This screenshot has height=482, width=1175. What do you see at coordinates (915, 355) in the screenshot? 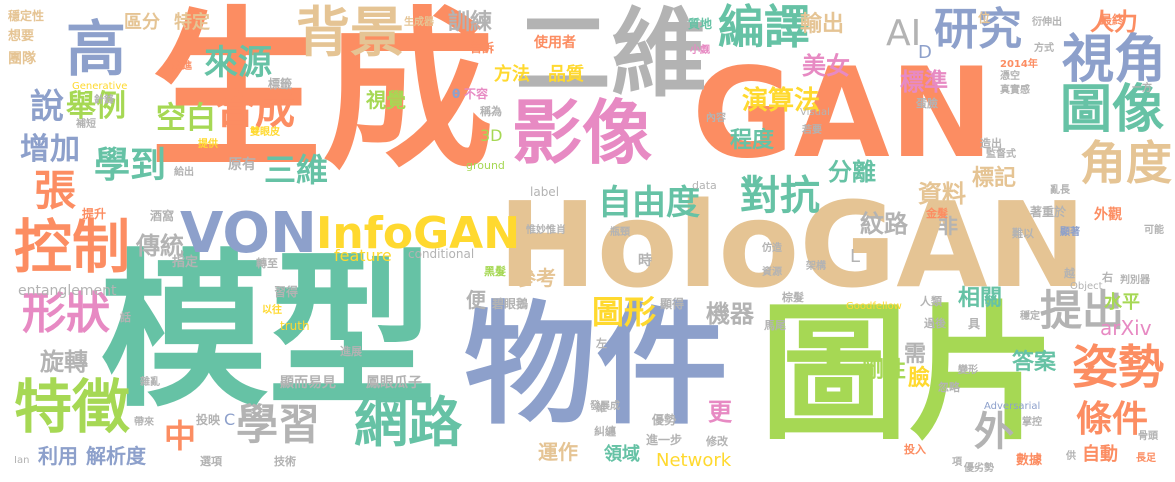
I see `word-xu: 需` at bounding box center [915, 355].